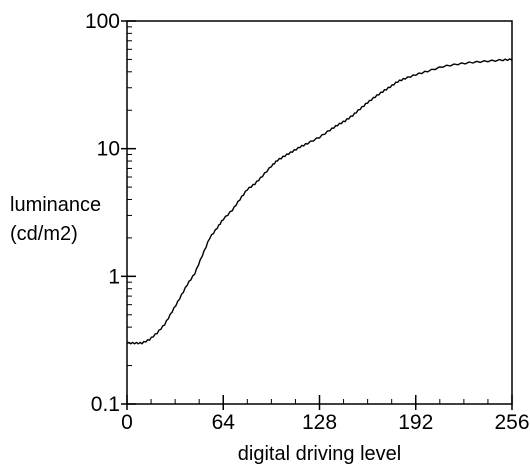 The width and height of the screenshot is (530, 466). I want to click on x-tick-label: 256, so click(511, 422).